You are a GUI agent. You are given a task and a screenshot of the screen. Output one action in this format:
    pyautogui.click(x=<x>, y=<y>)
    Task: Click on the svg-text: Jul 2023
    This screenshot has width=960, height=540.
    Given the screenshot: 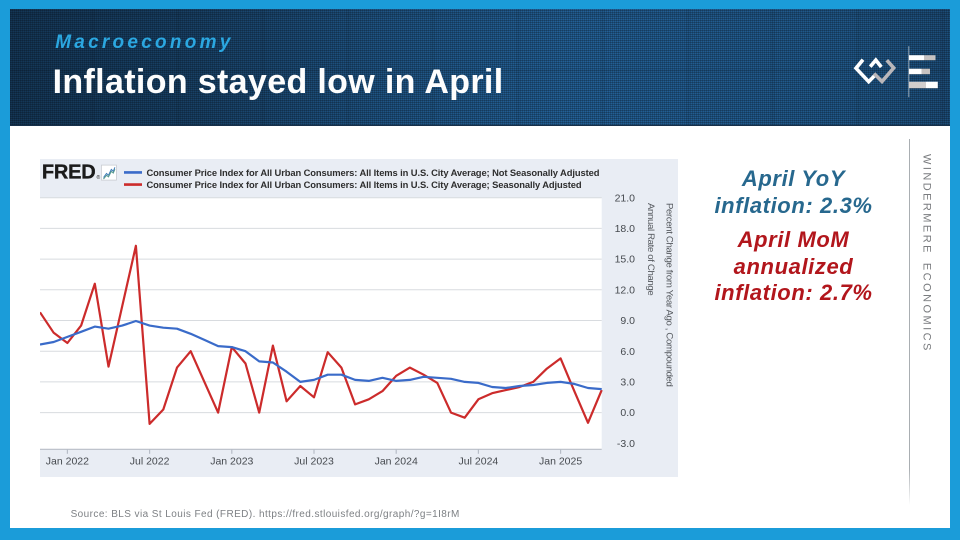 What is the action you would take?
    pyautogui.click(x=314, y=462)
    